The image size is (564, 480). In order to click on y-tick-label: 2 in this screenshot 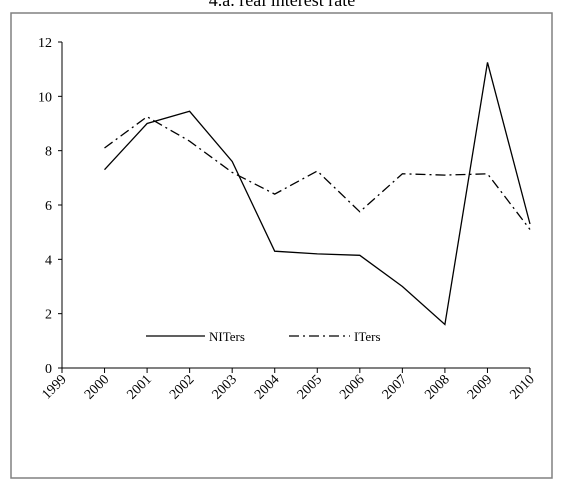, I will do `click(48, 315)`.